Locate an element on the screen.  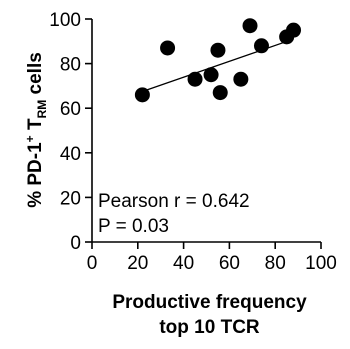
points-group is located at coordinates (218, 60).